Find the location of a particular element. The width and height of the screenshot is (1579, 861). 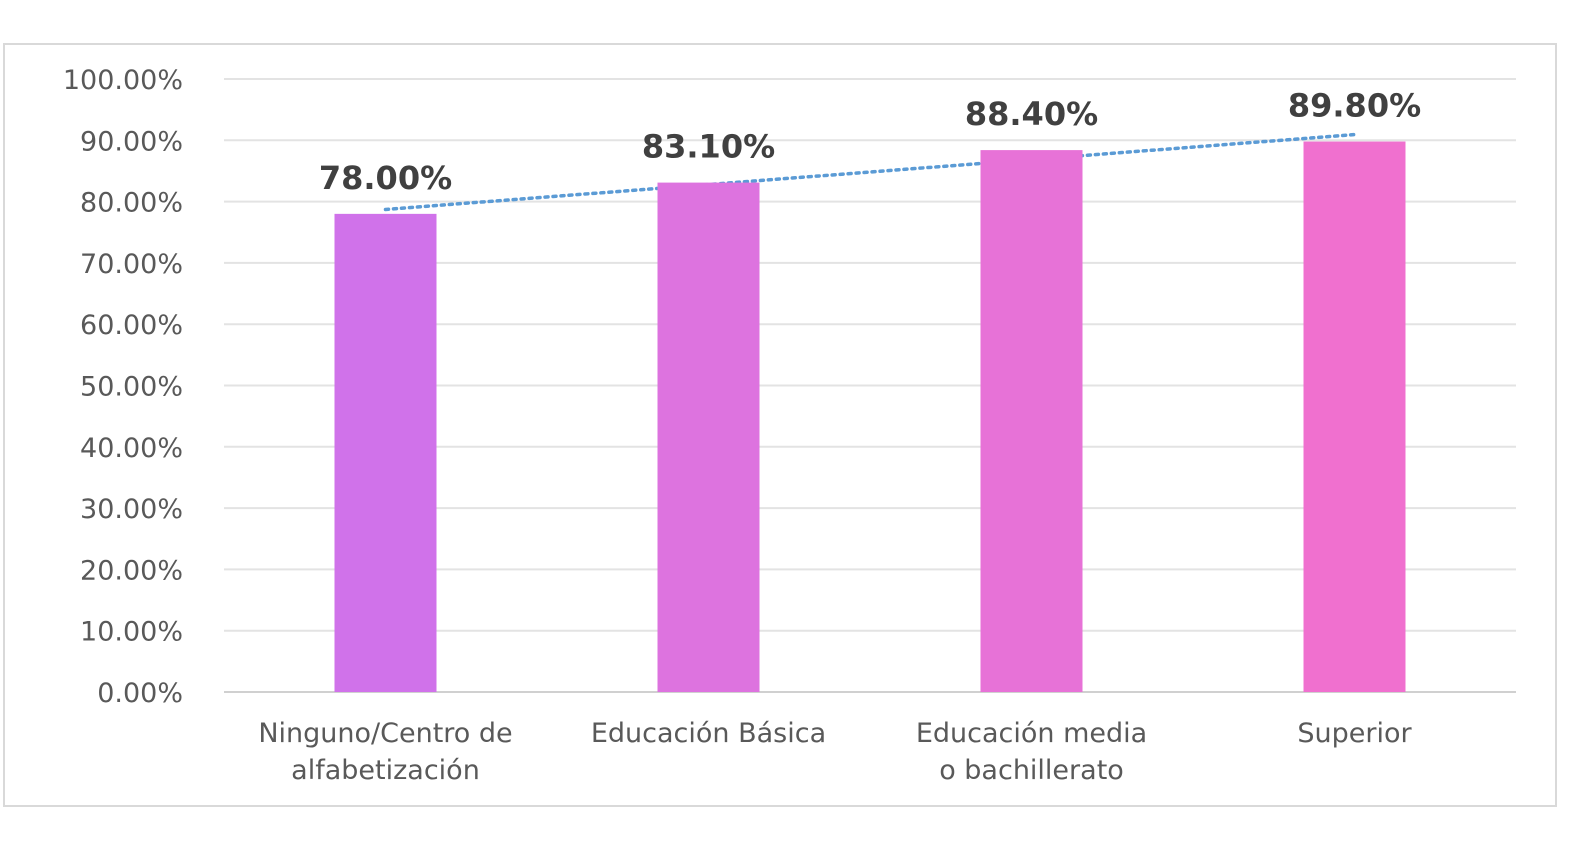

y-tick-label: 20.00% is located at coordinates (131, 570).